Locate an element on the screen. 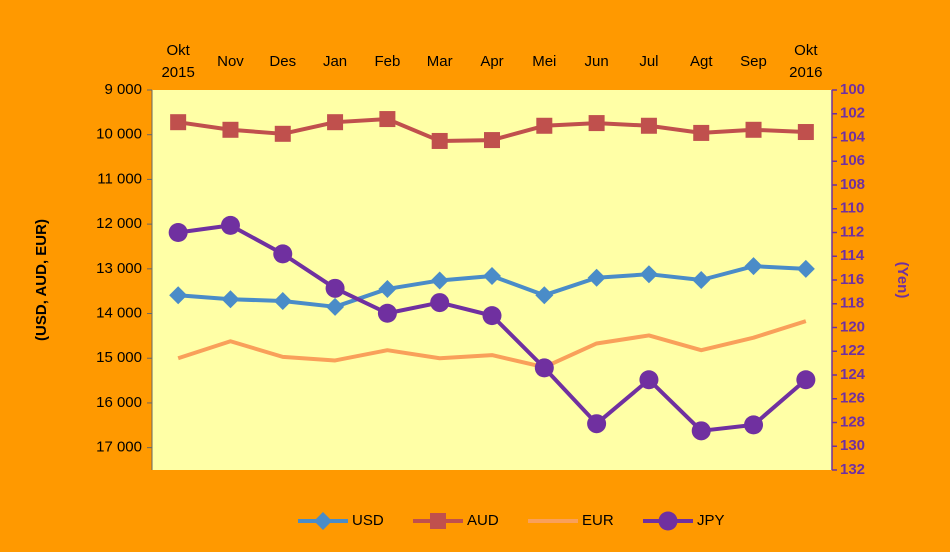  y2-tick-label: 130 is located at coordinates (852, 445).